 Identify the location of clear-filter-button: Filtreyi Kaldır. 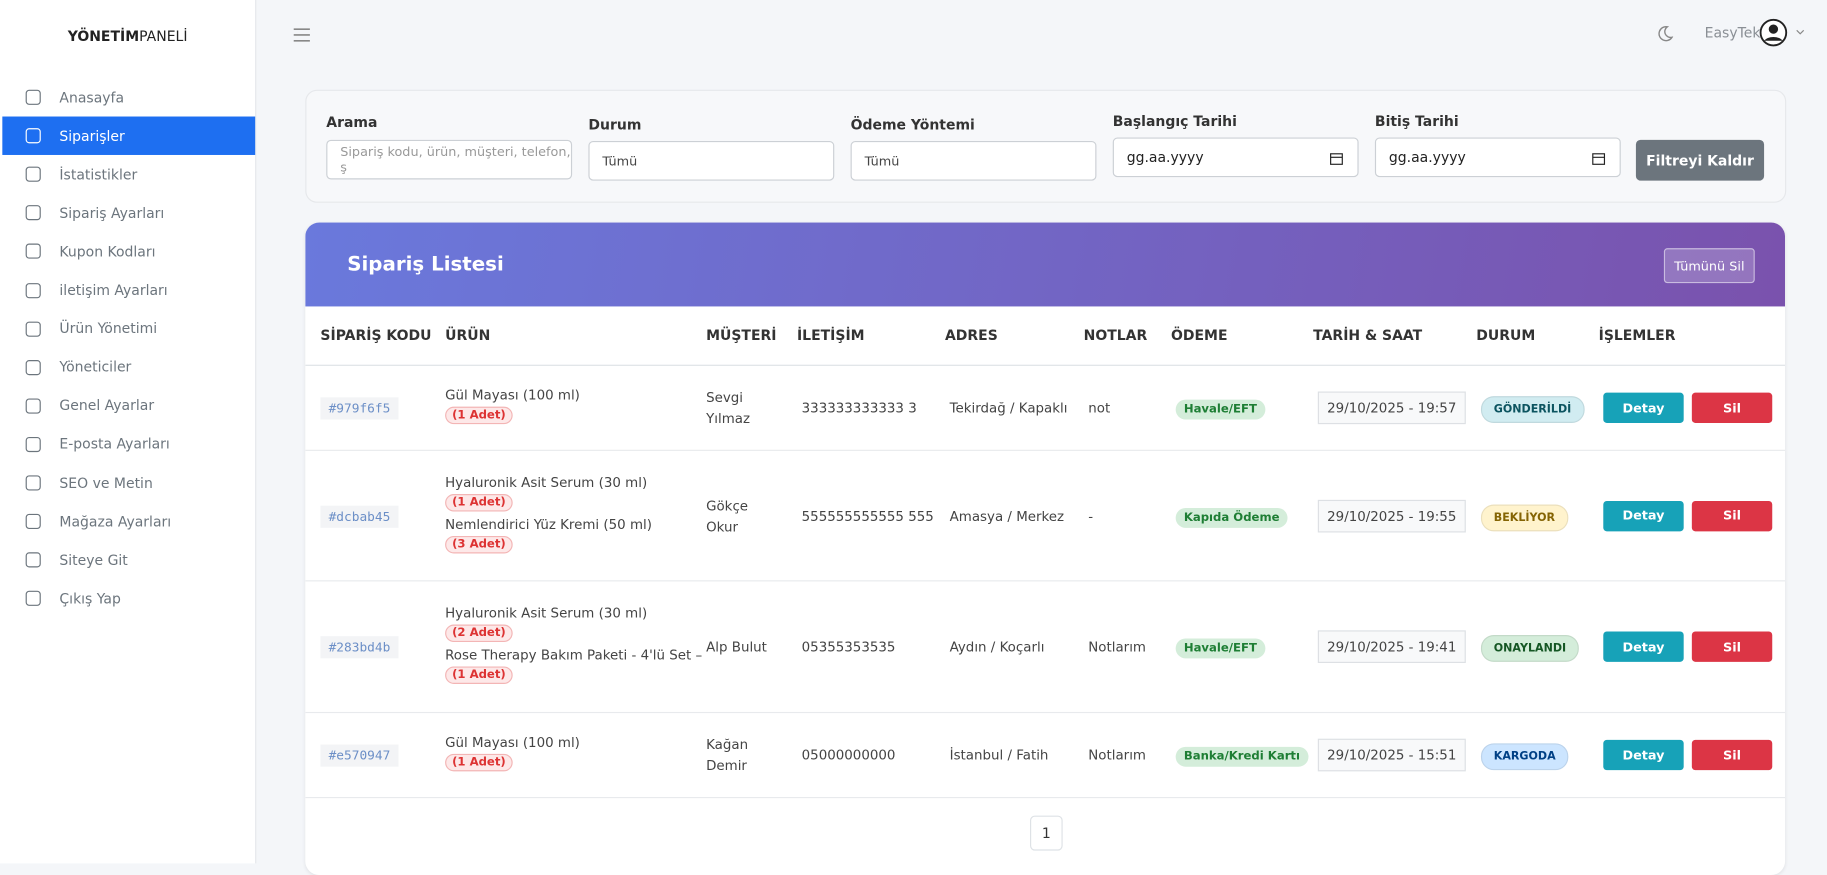
(1700, 160).